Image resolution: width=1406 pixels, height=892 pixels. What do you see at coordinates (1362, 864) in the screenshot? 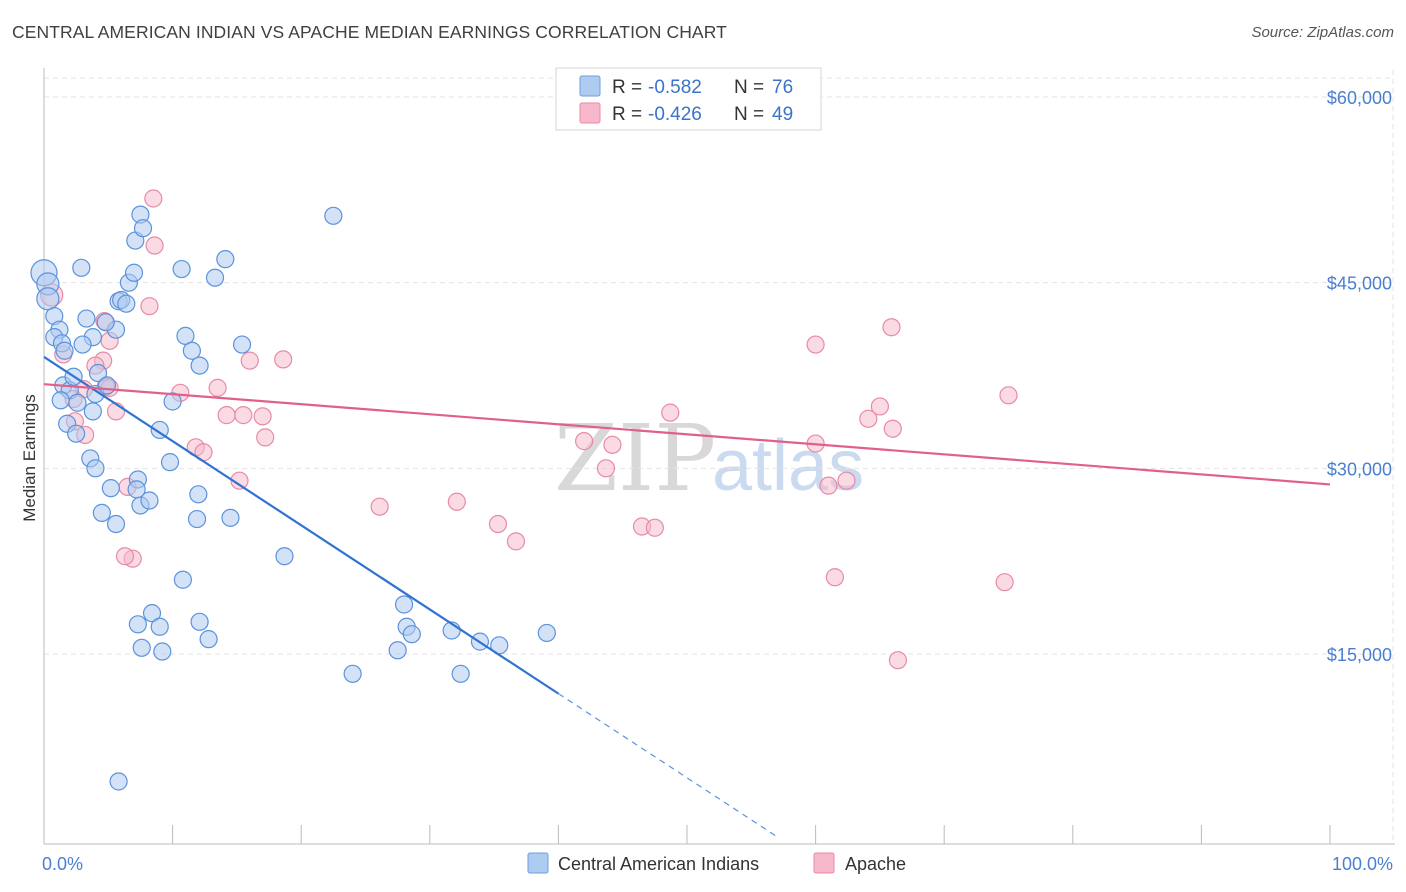
I see `x-tick-label-max: 100.0%` at bounding box center [1362, 864].